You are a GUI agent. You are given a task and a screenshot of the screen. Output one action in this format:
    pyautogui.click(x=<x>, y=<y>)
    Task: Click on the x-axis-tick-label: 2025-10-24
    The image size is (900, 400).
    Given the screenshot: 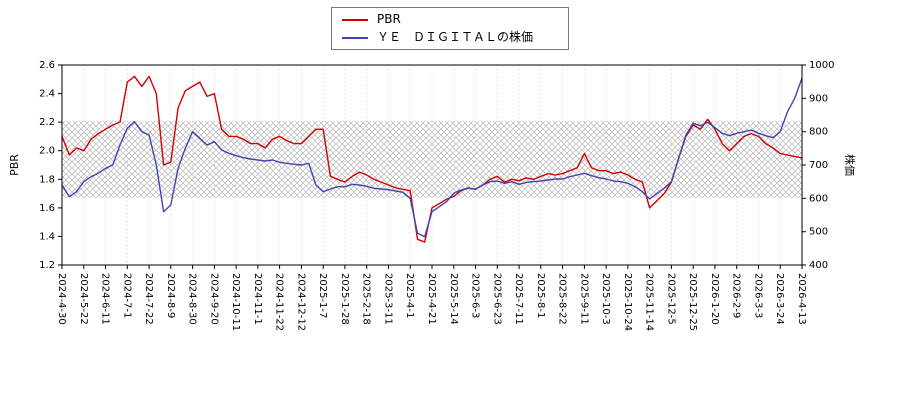 What is the action you would take?
    pyautogui.click(x=627, y=302)
    